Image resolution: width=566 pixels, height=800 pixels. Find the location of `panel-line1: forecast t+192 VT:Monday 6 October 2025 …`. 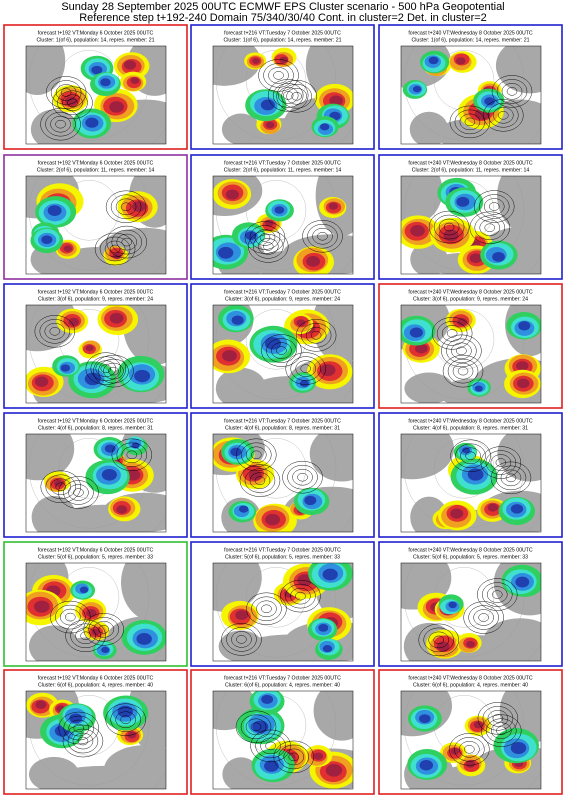

panel-line1: forecast t+192 VT:Monday 6 October 2025 … is located at coordinates (96, 421).